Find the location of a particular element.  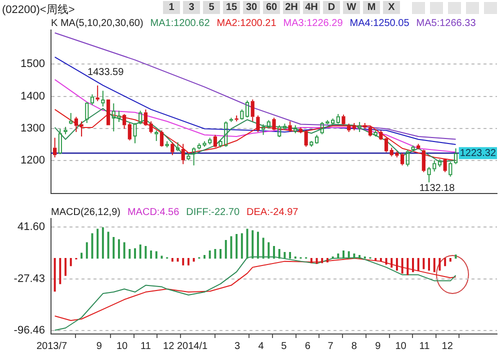

text: MA4:1250.05 is located at coordinates (380, 23).